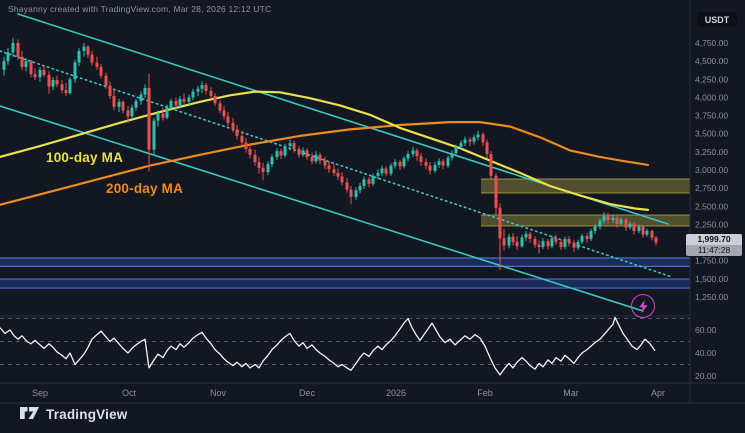  Describe the element at coordinates (145, 188) in the screenshot. I see `ma200-label: 200-day MA` at that location.